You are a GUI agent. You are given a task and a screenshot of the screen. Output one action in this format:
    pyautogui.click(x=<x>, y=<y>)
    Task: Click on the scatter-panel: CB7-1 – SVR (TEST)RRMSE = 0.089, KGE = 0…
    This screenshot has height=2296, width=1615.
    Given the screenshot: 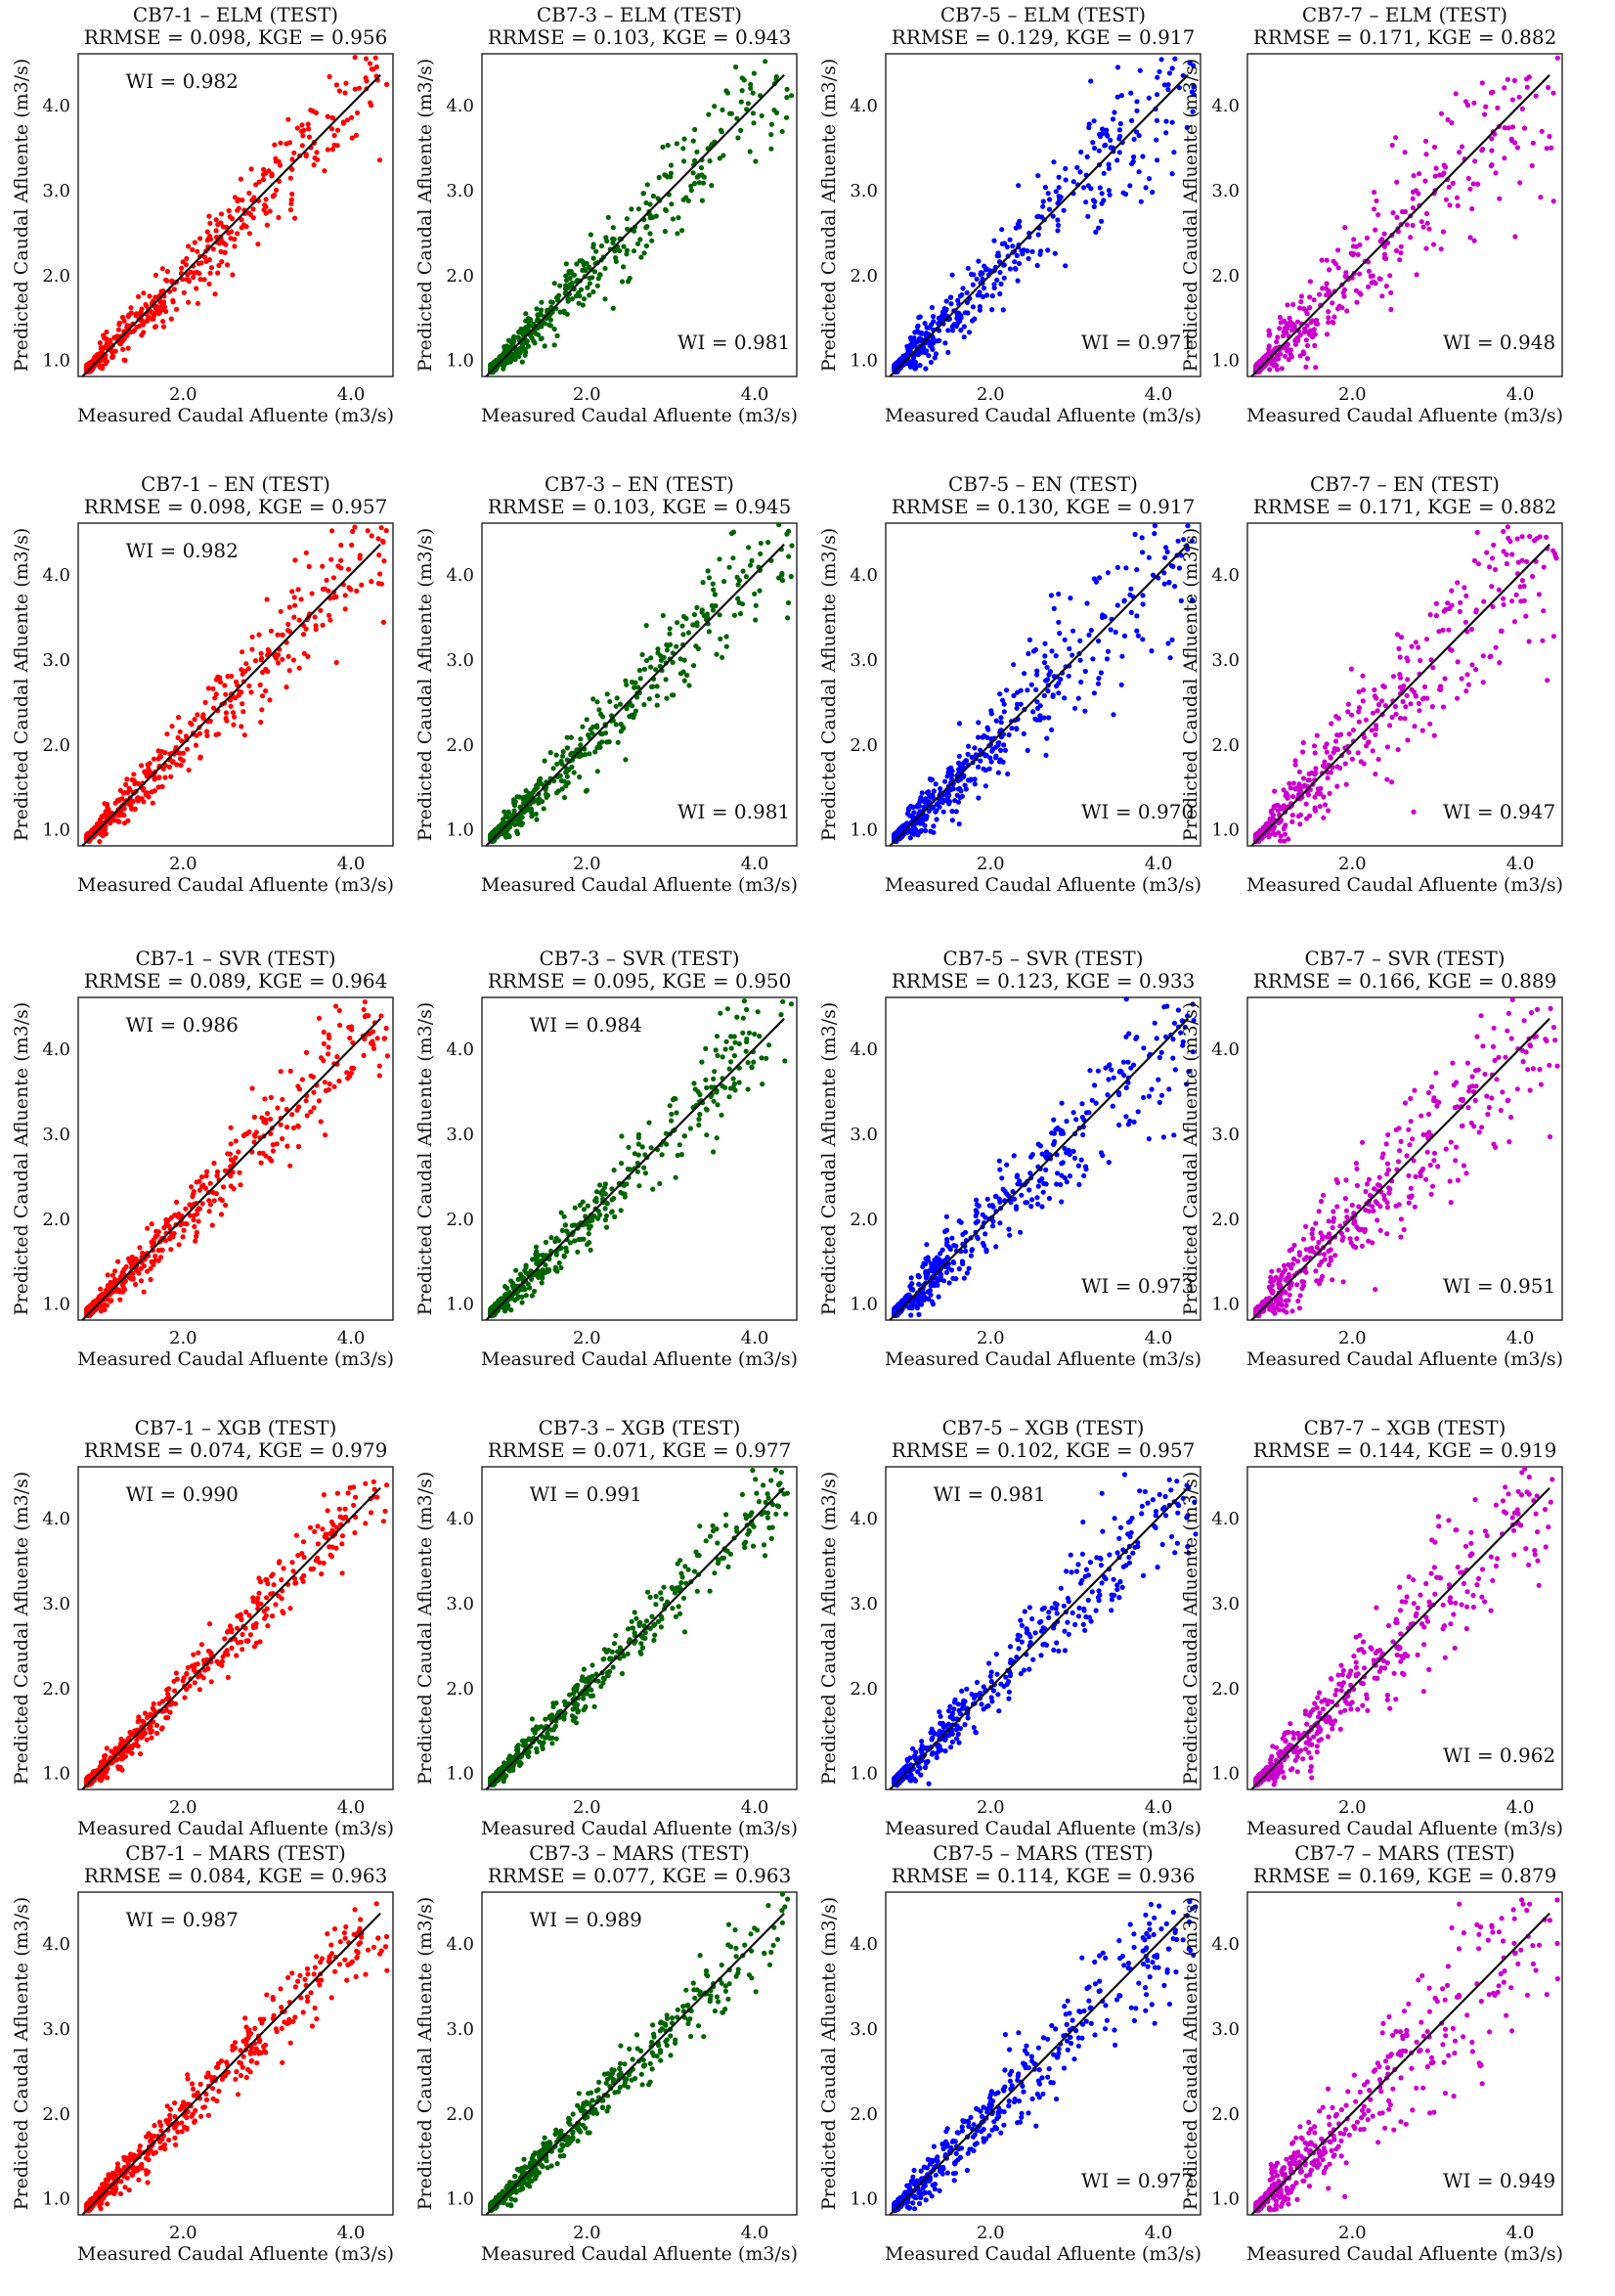 What is the action you would take?
    pyautogui.click(x=202, y=1158)
    